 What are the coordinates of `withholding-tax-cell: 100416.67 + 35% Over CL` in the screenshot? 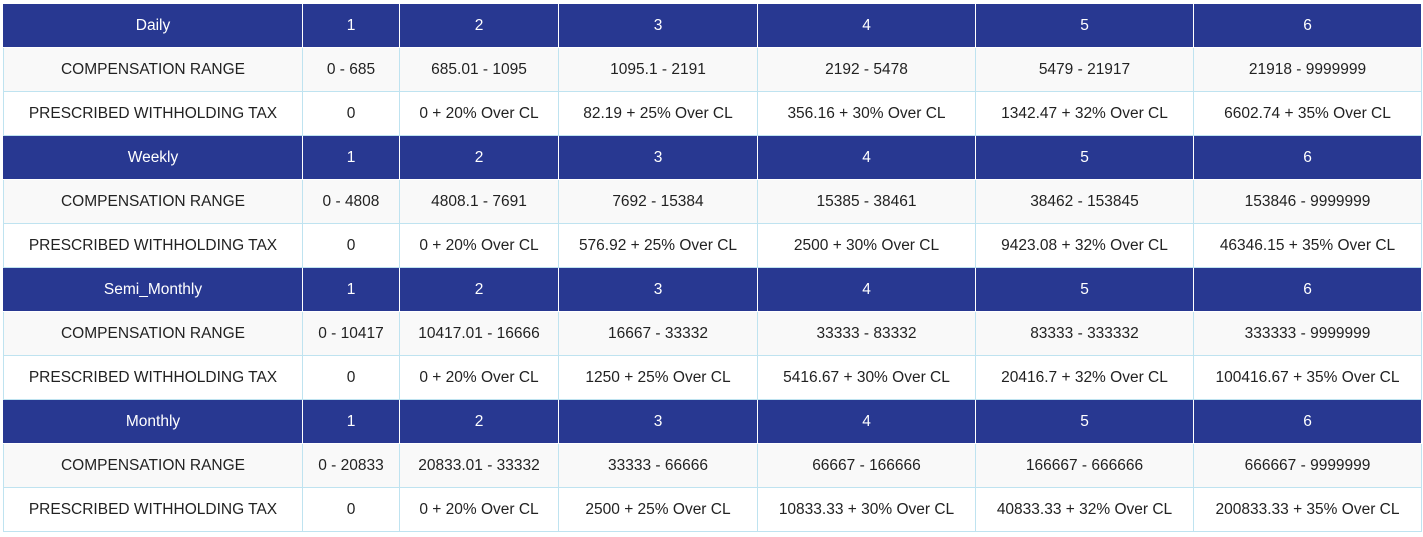 It's located at (1307, 377).